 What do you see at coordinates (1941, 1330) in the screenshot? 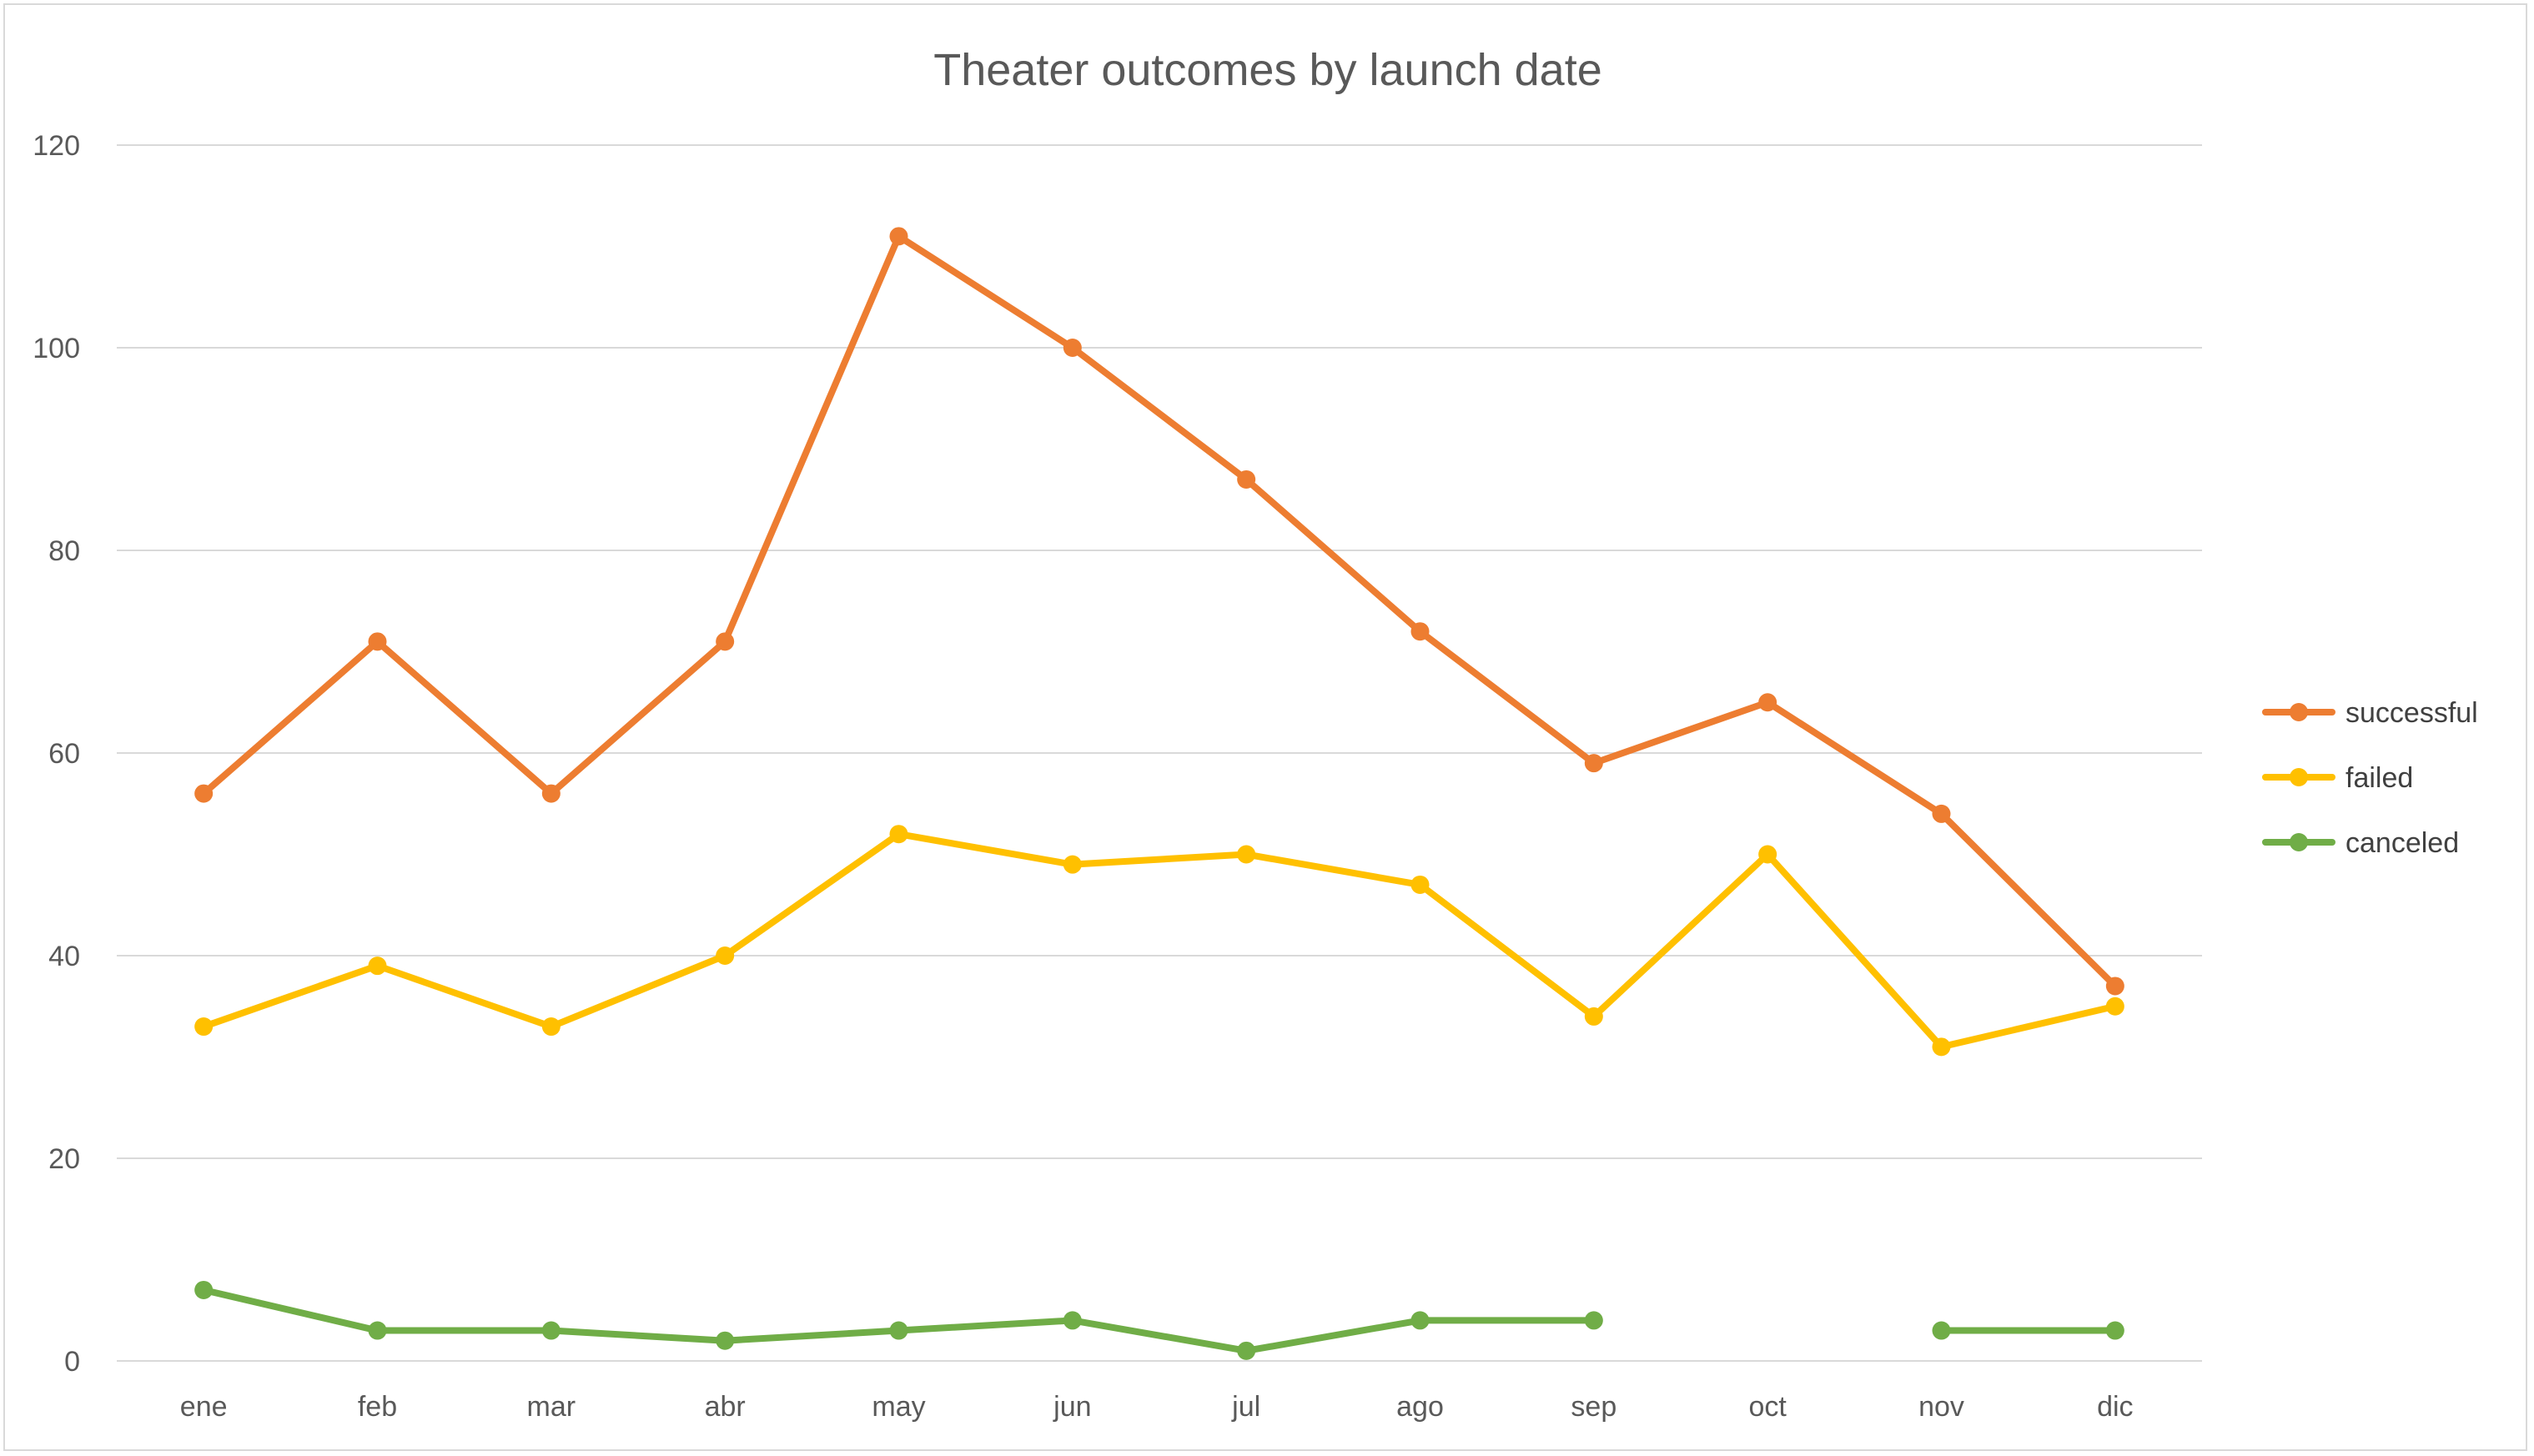
I see `data-point-canceled-nov` at bounding box center [1941, 1330].